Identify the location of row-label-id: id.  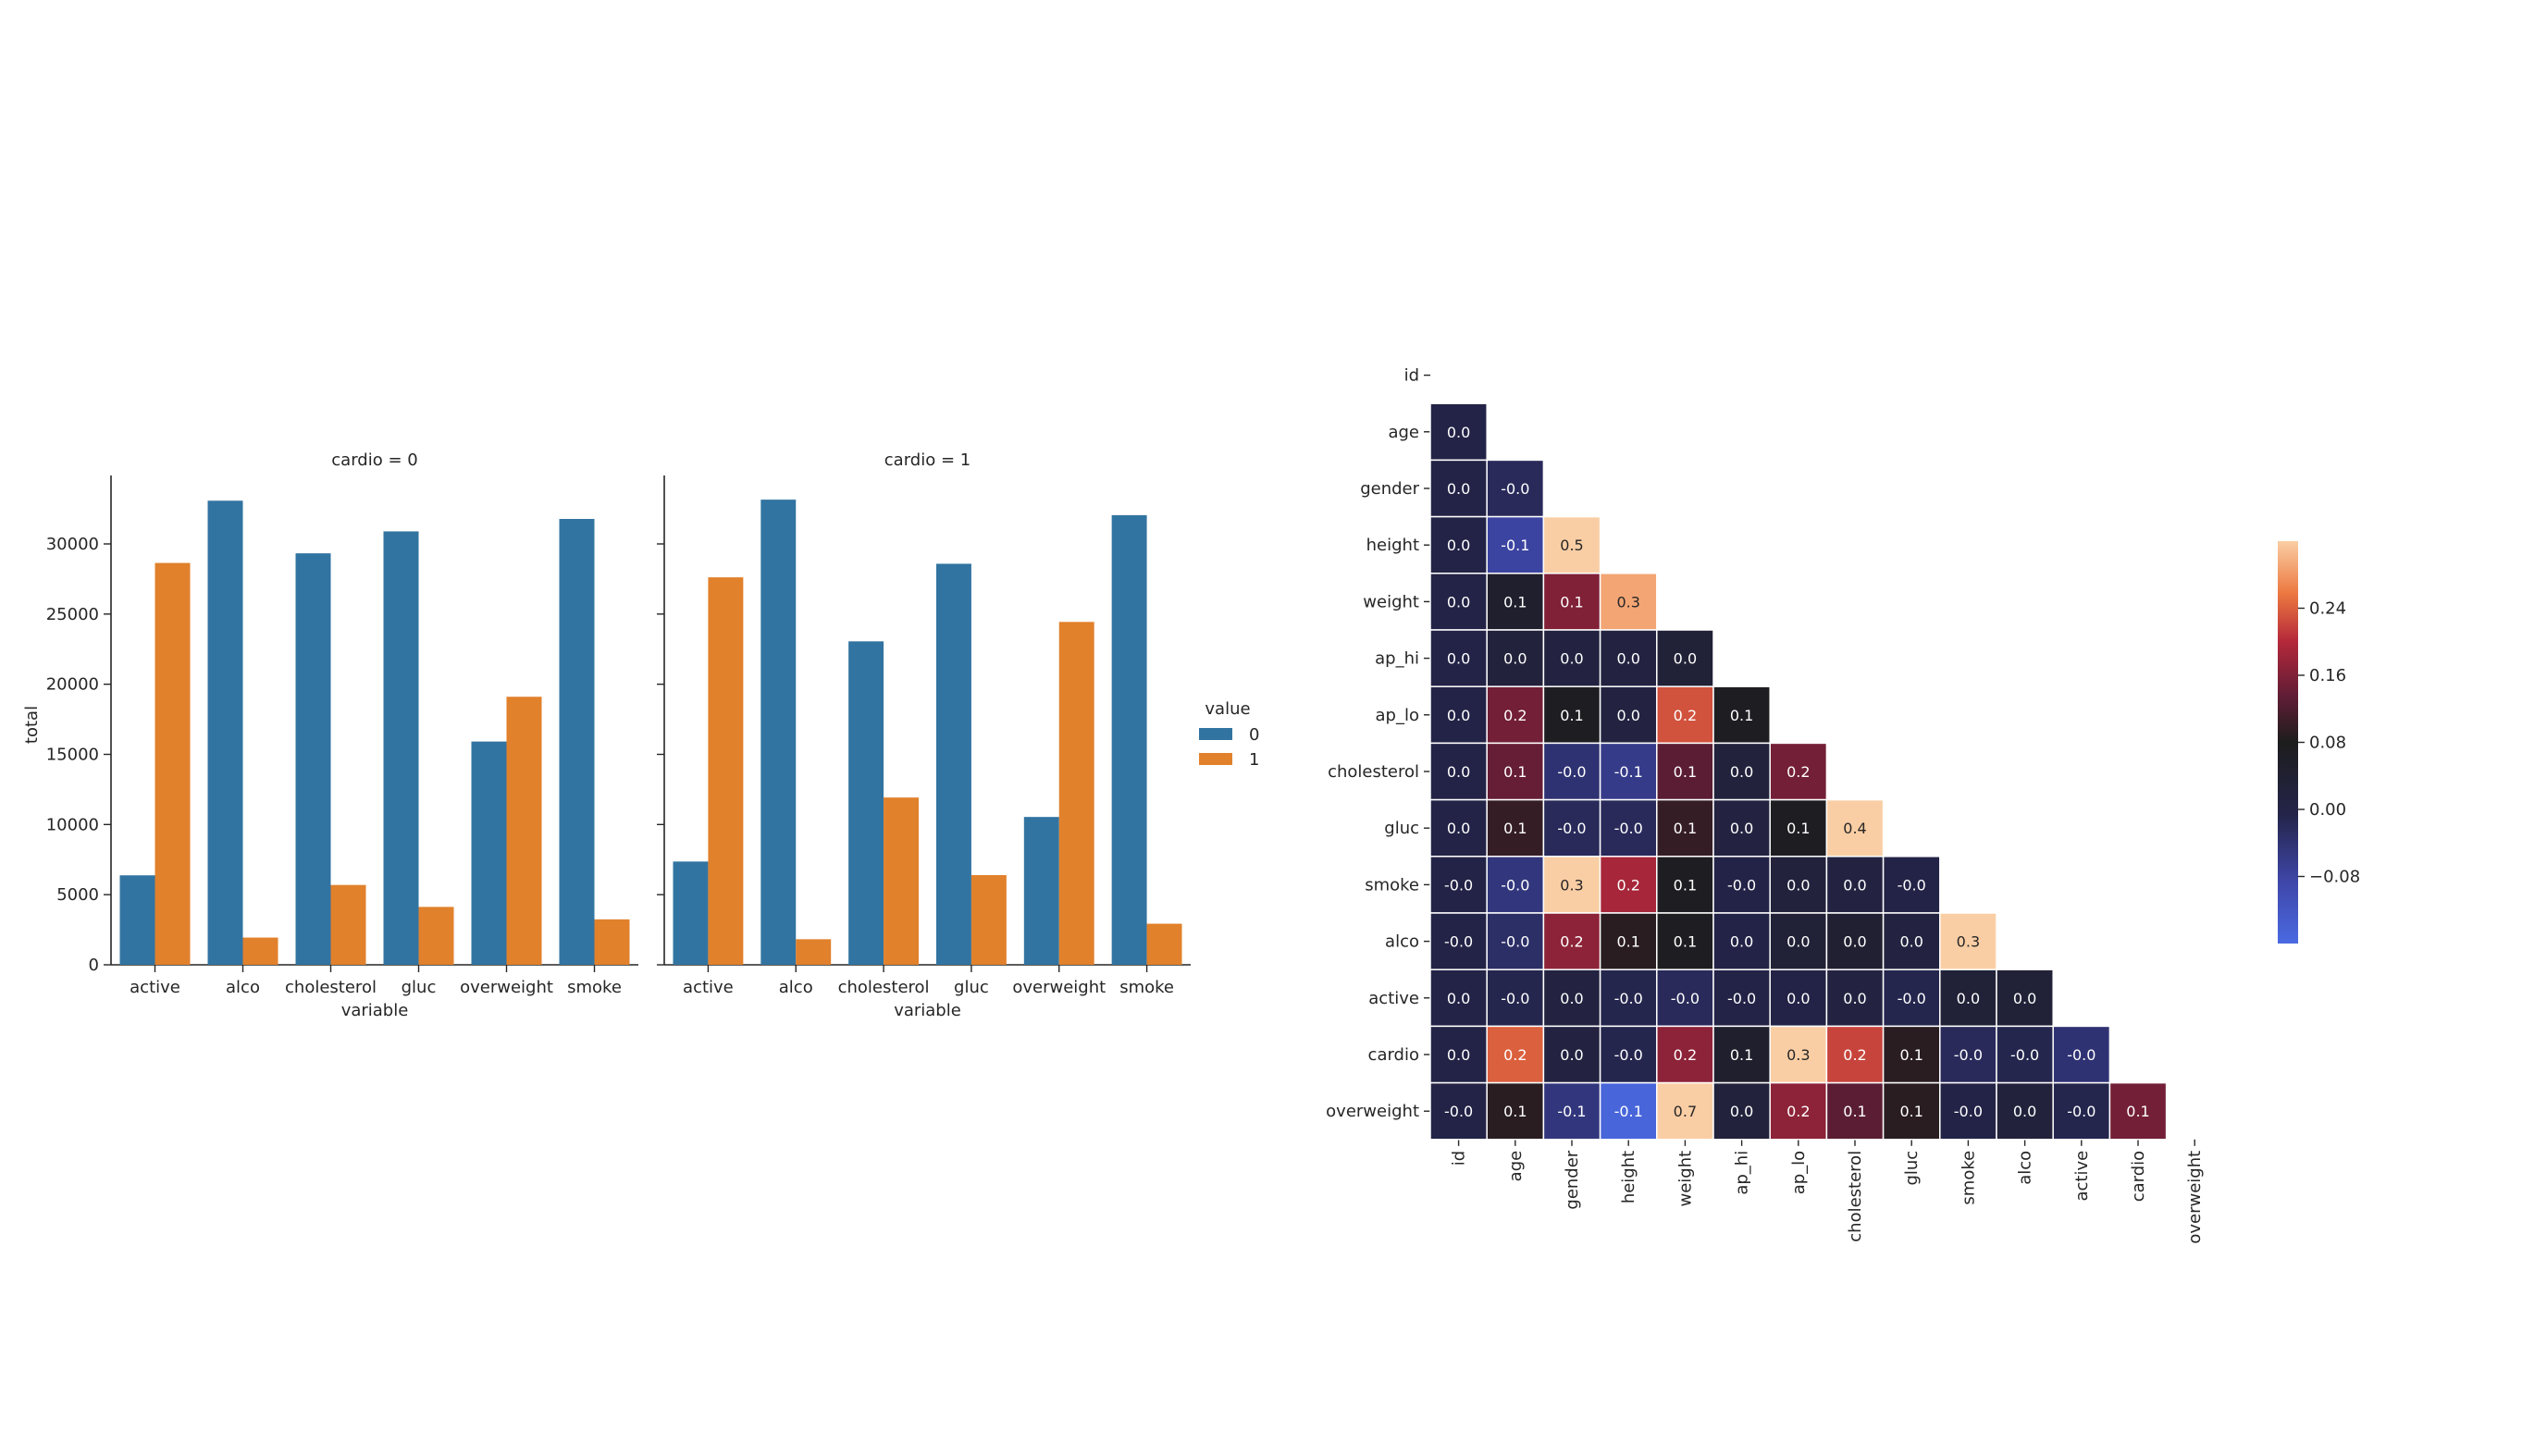
(1411, 376).